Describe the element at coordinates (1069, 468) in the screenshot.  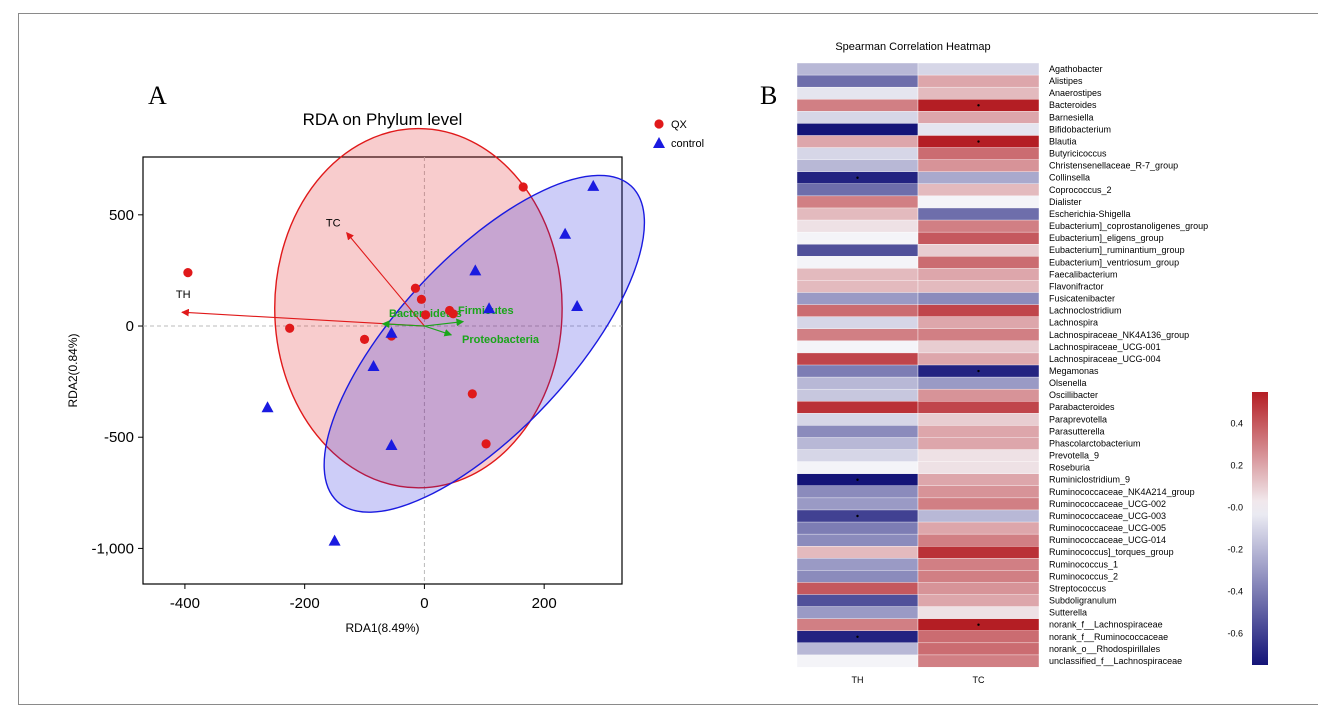
I see `row-label: Roseburia` at that location.